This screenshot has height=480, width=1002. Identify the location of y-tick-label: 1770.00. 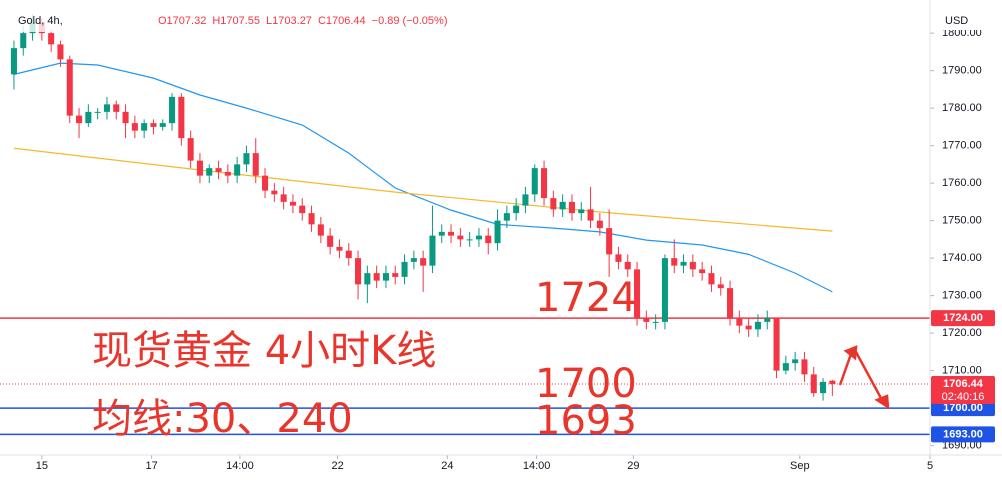
(962, 146).